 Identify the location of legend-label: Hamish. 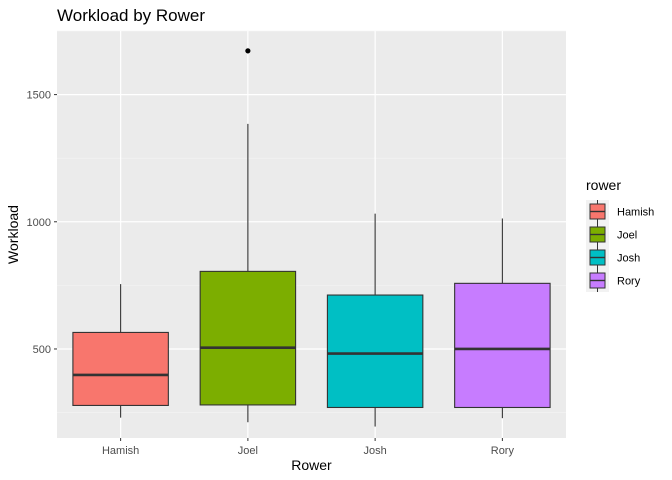
(635, 213).